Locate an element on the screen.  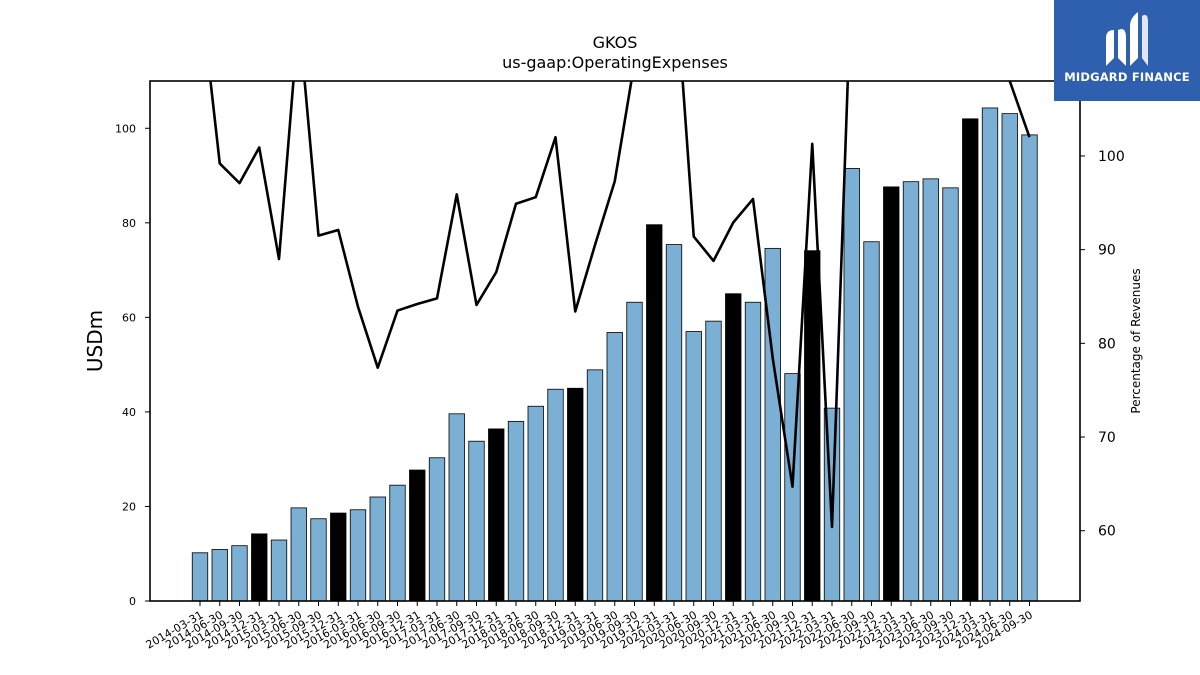
y2-axis-label: Percentage of Revenues is located at coordinates (1136, 340).